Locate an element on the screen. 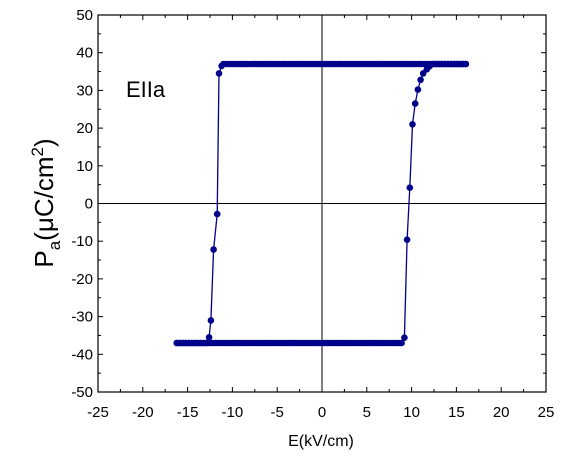 This screenshot has height=456, width=566. y-tick-label: -10 is located at coordinates (82, 241).